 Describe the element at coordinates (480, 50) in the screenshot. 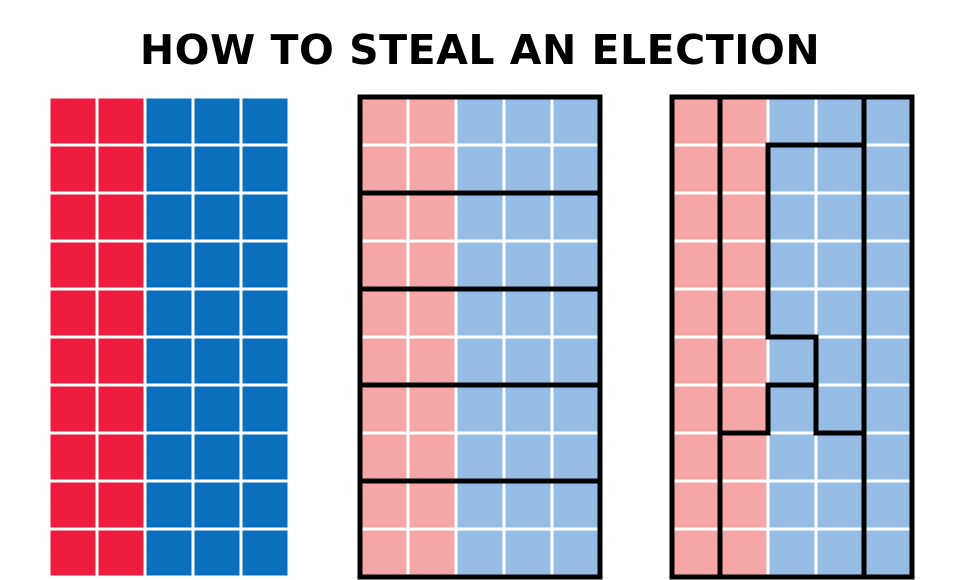

I see `title: HOW TO STEAL AN ELECTION` at that location.